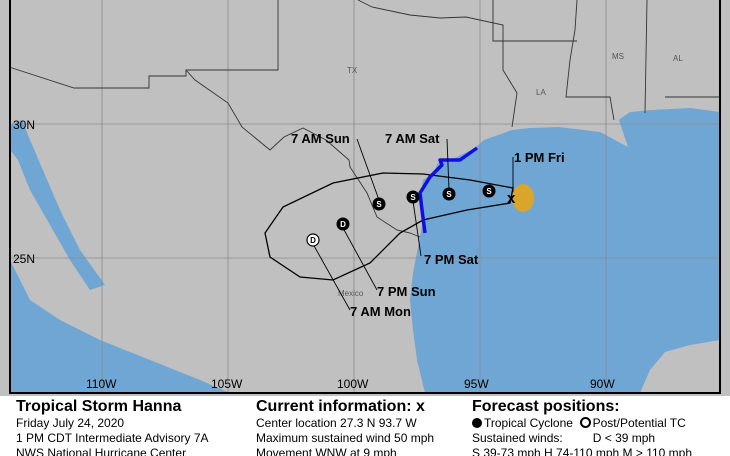 This screenshot has height=456, width=730. I want to click on svg-text: 7 AM Sat, so click(412, 138).